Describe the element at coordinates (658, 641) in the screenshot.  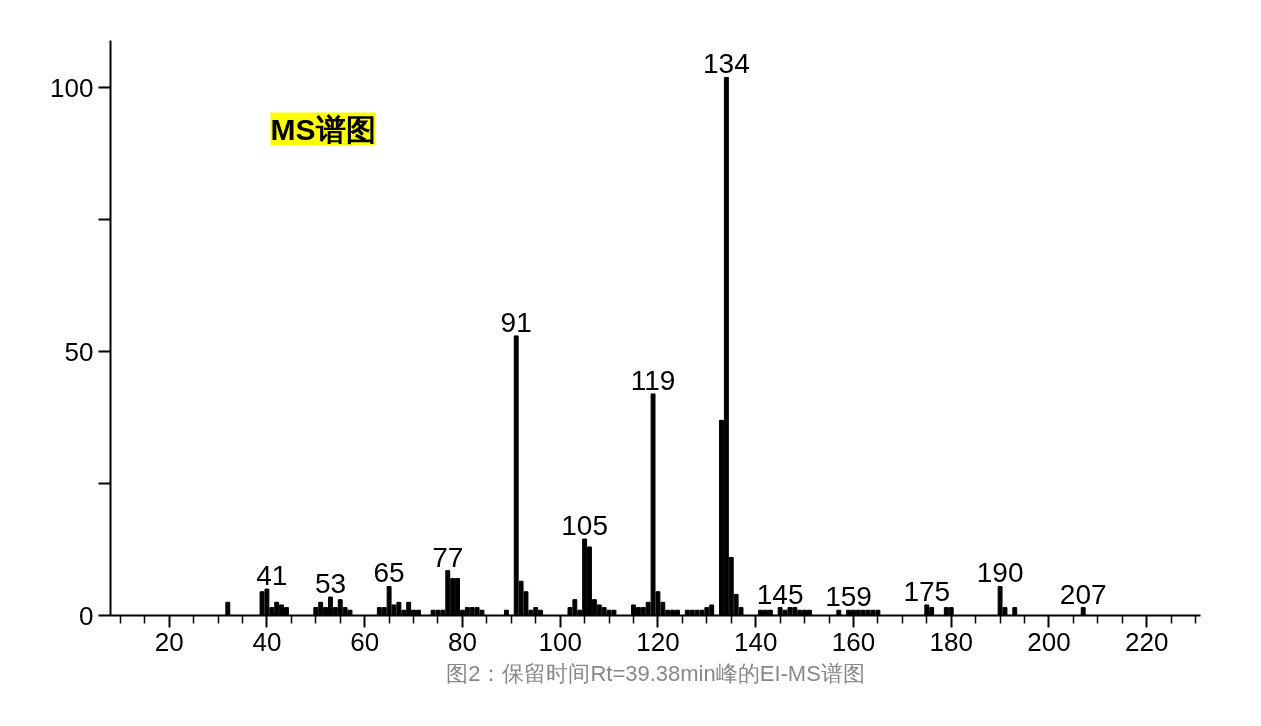
I see `x-tick-label: 120` at that location.